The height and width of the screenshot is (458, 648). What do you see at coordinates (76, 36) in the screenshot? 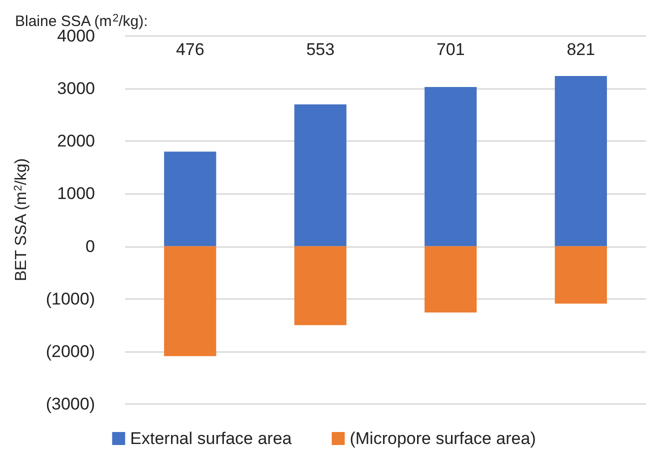
I see `y-tick-label: 4000` at bounding box center [76, 36].